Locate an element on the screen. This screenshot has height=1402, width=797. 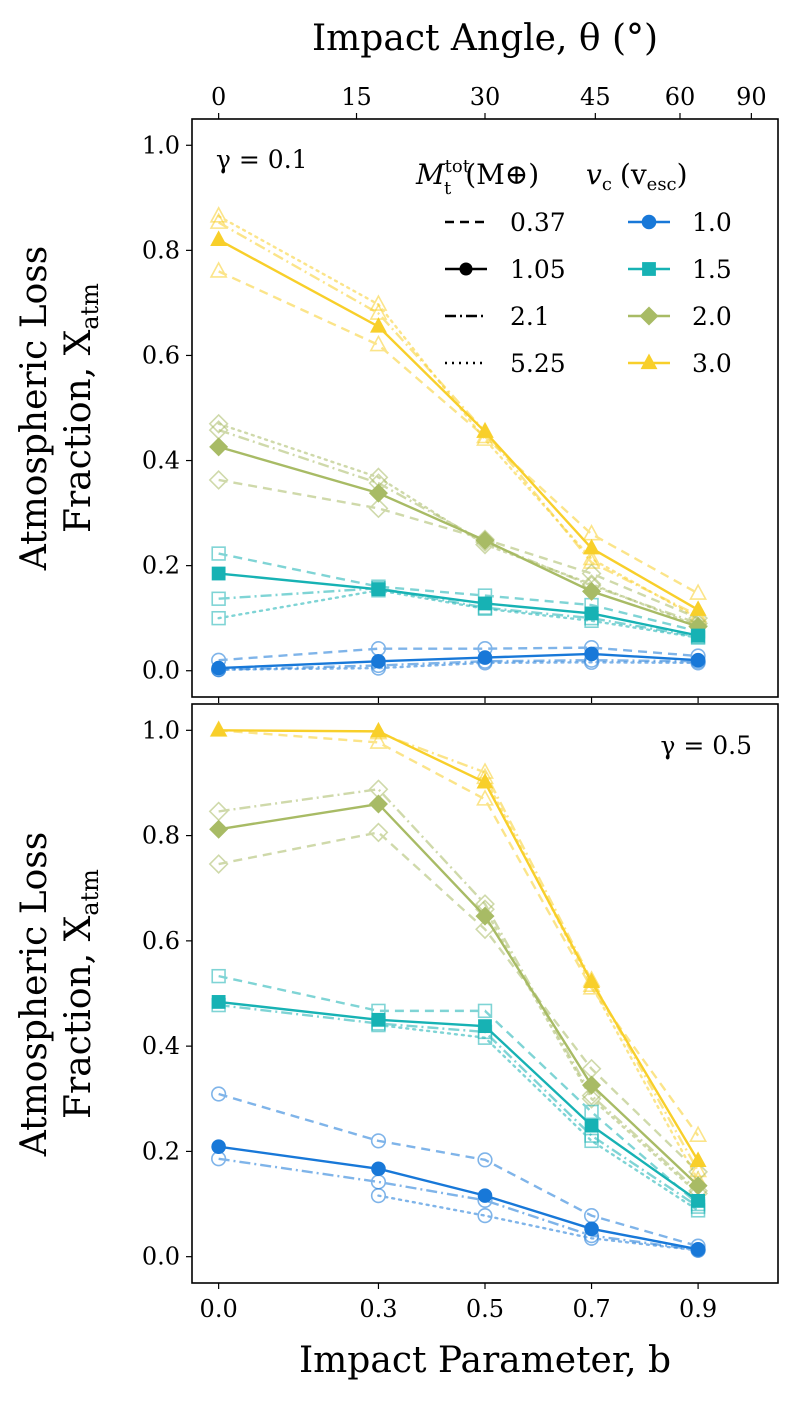
series-vc-1.5-mass-1.05 is located at coordinates (458, 604).